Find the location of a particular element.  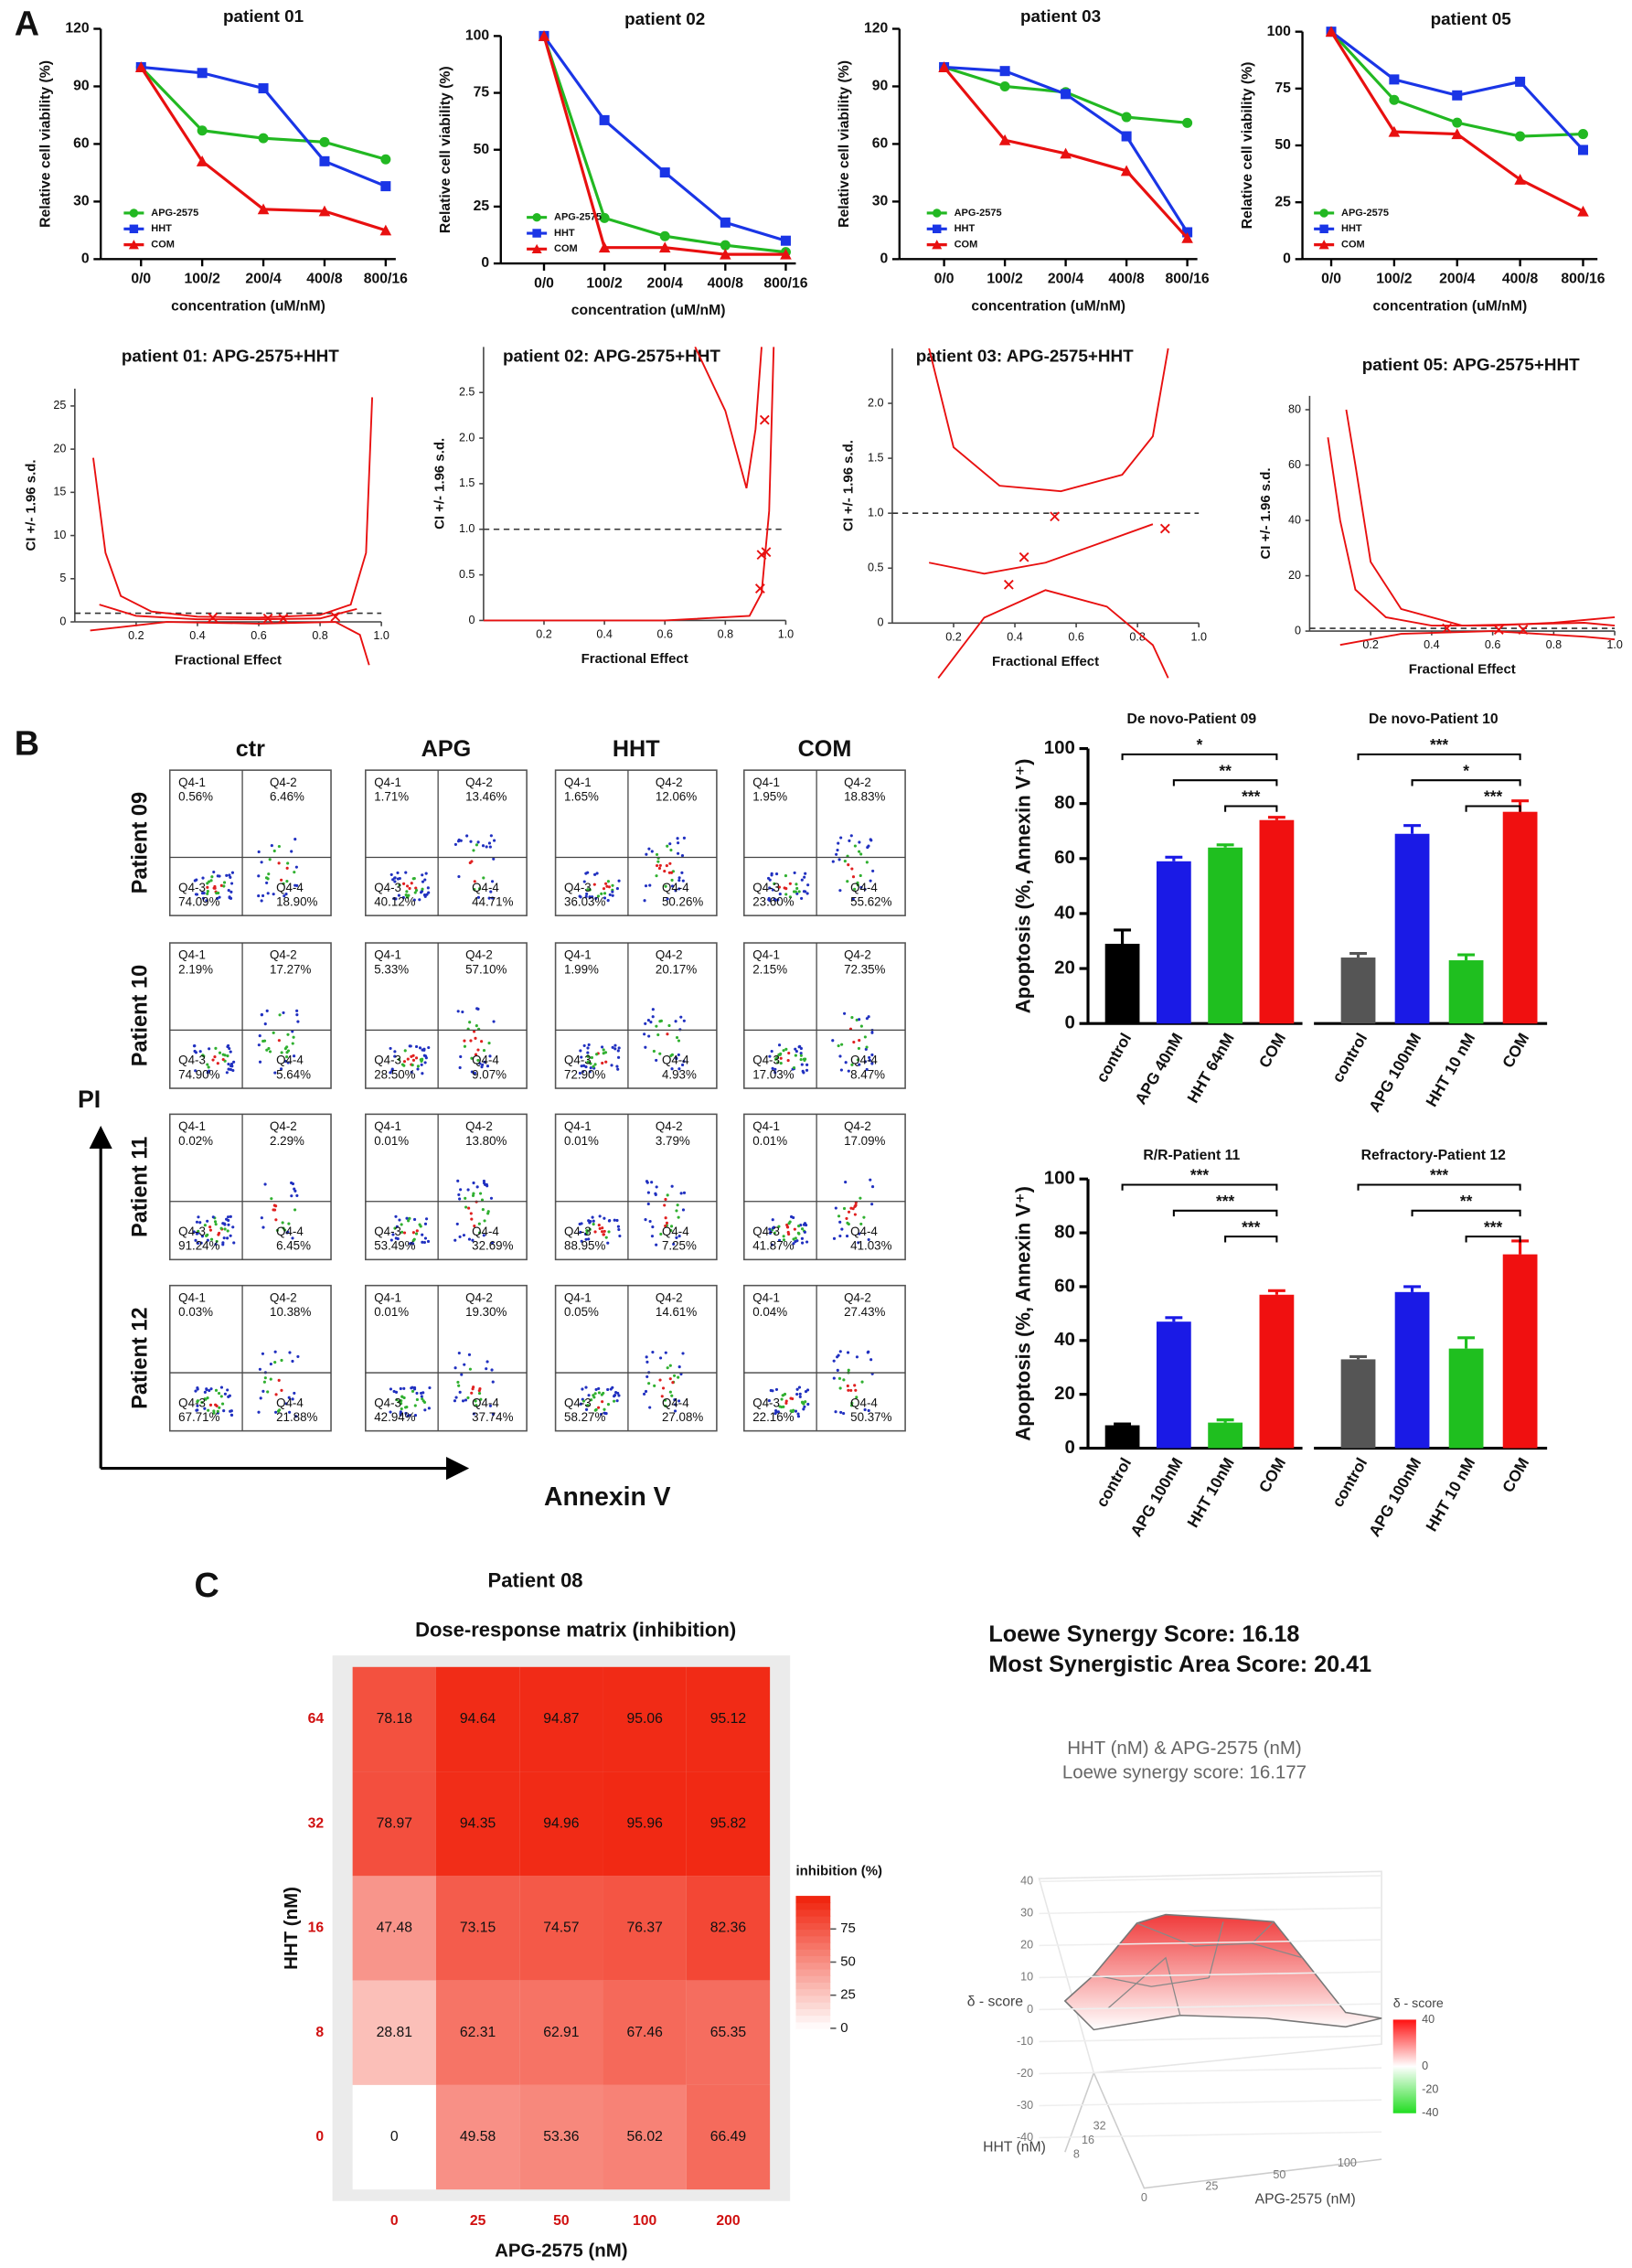

flow-plot: Q4-10.03%Q4-210.38%Q4-367.71%Q4-421.88% is located at coordinates (250, 1358).